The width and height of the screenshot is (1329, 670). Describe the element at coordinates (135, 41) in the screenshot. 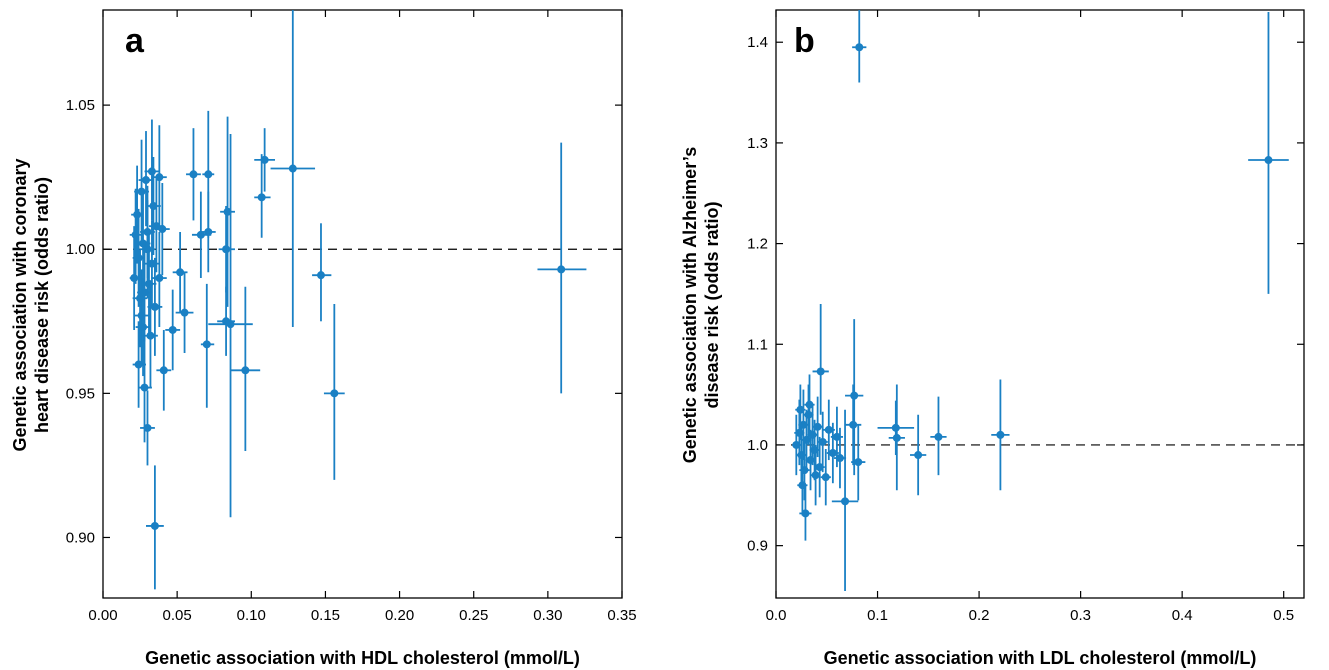

I see `panel-label: a` at that location.